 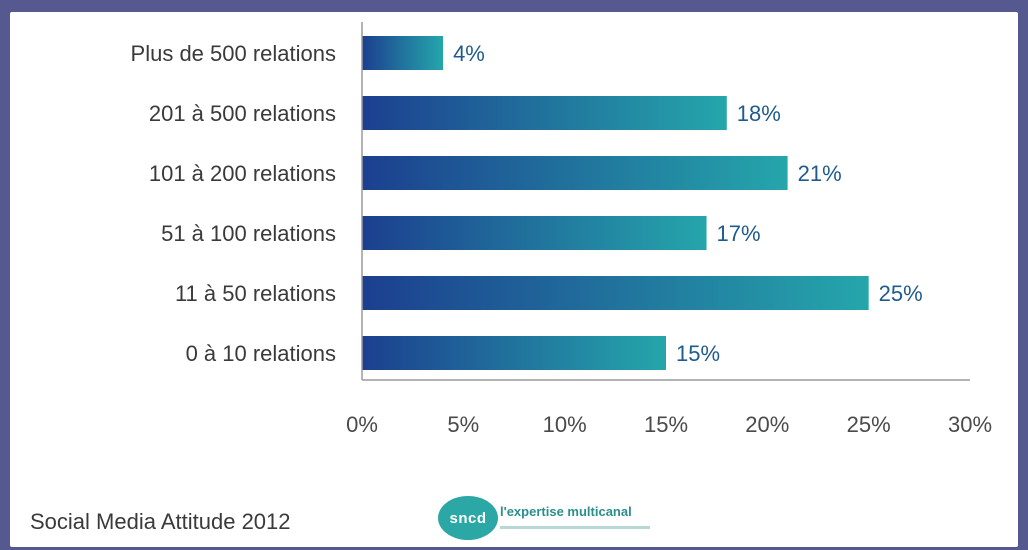 What do you see at coordinates (242, 173) in the screenshot?
I see `category-label: 101 à 200 relations` at bounding box center [242, 173].